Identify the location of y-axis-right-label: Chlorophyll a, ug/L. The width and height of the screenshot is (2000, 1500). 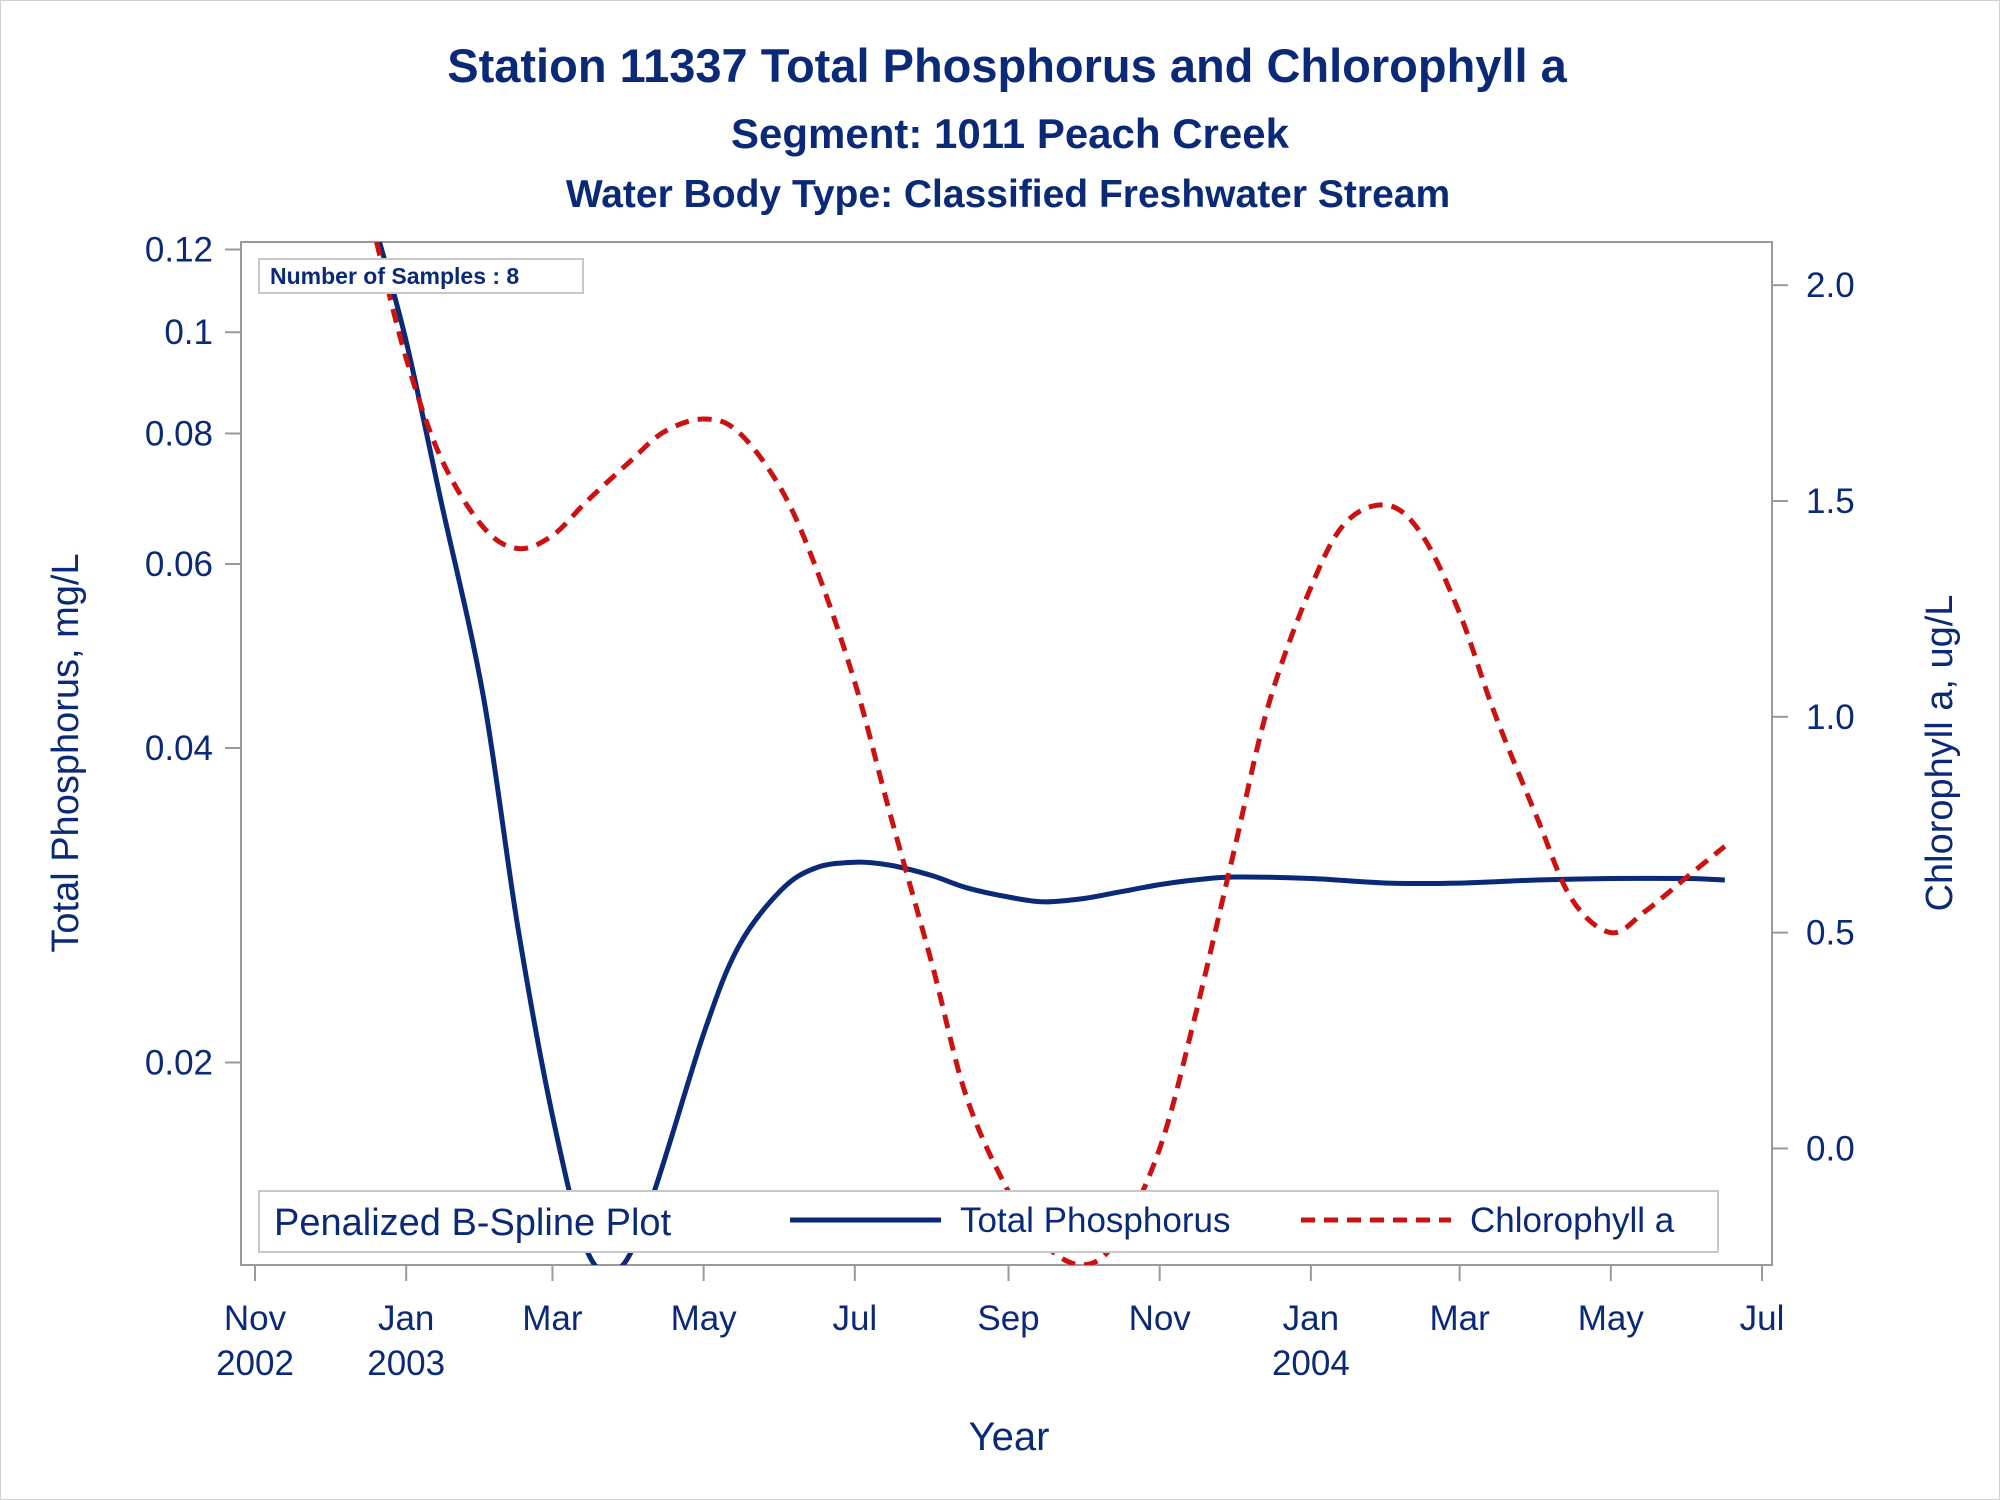
(1940, 753).